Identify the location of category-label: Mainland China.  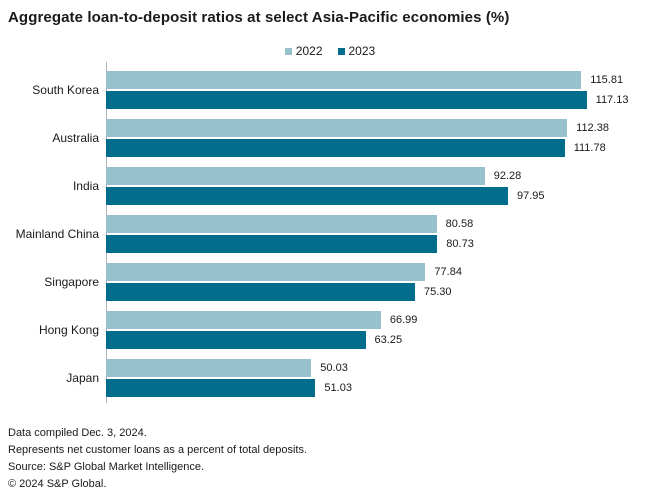
(57, 234).